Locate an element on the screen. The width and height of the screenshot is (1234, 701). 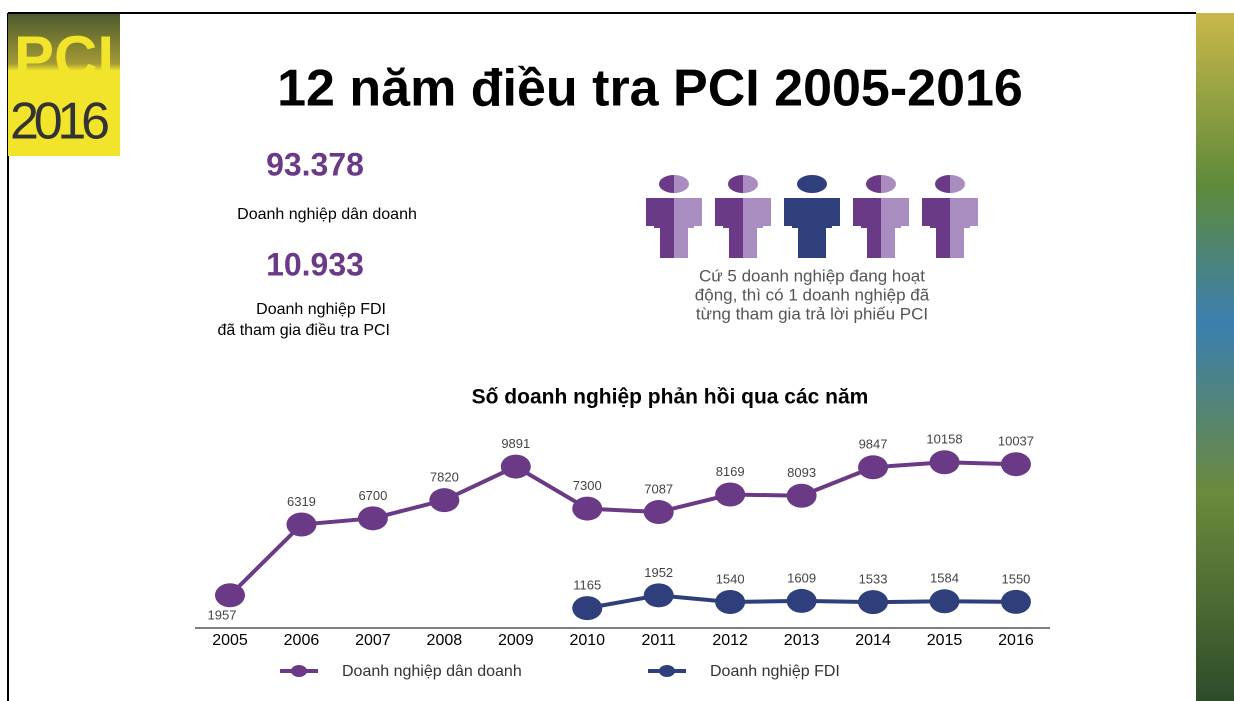
logo-year: 2016 is located at coordinates (60, 122).